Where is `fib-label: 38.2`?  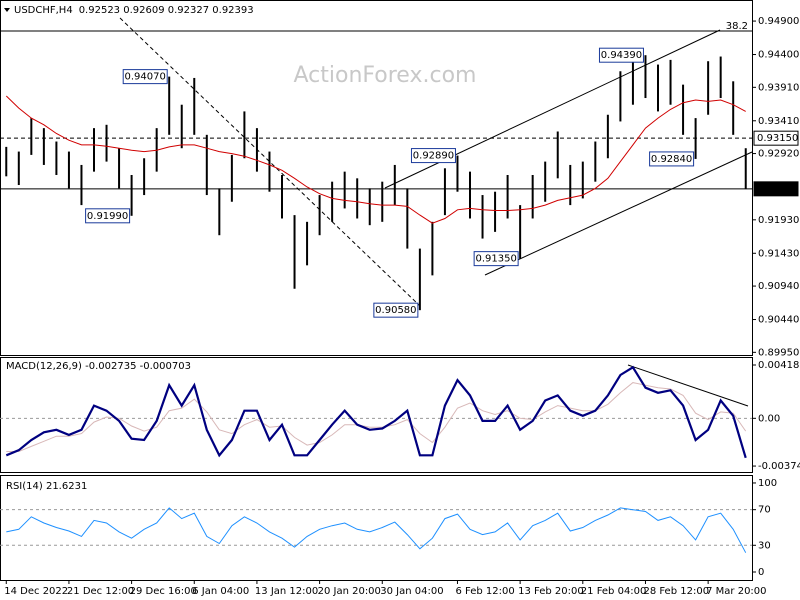 fib-label: 38.2 is located at coordinates (737, 26).